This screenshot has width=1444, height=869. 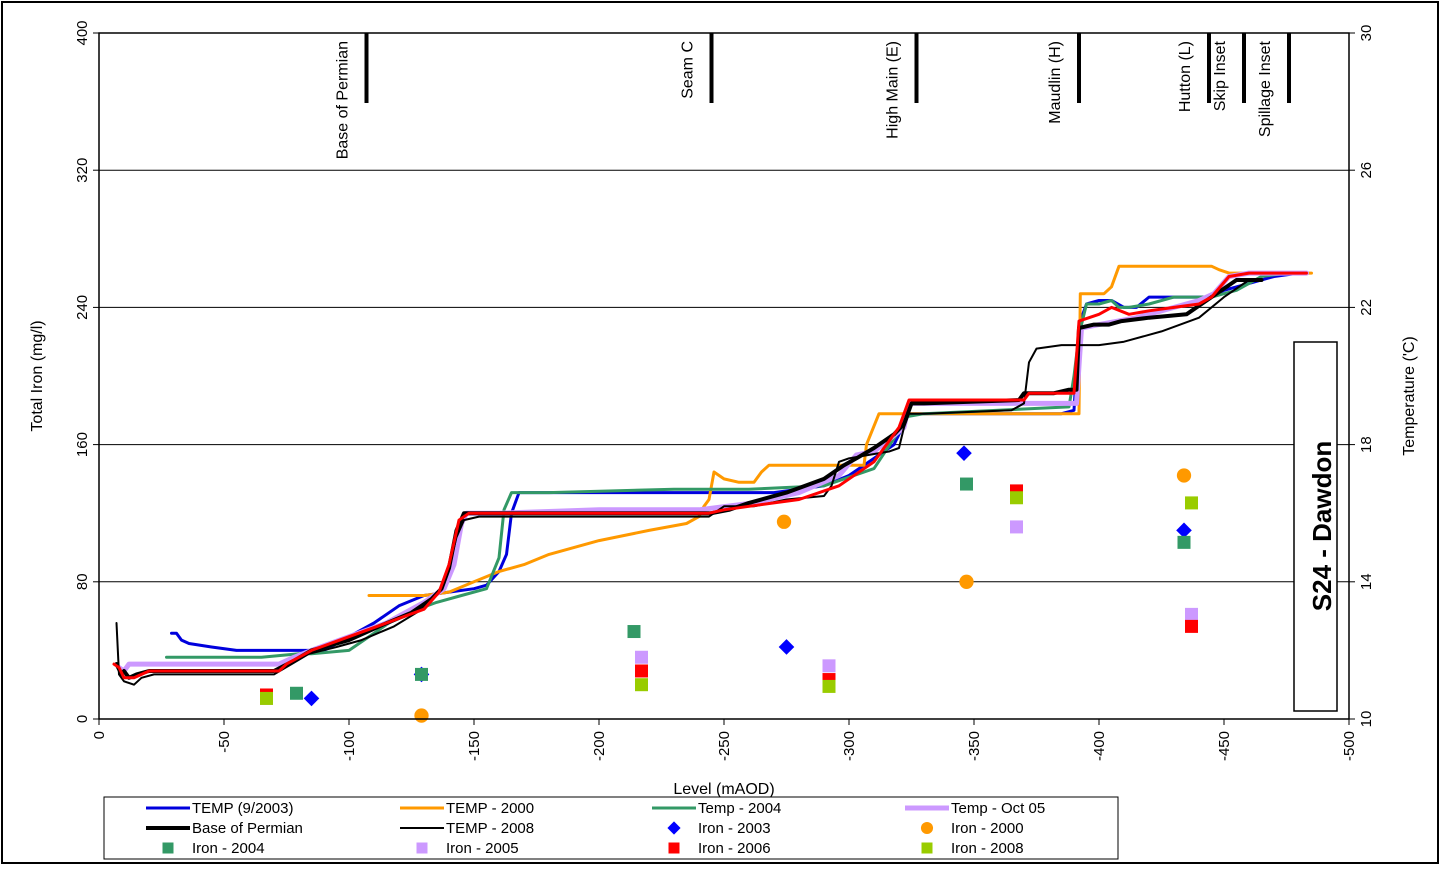 What do you see at coordinates (247, 828) in the screenshot?
I see `legend-label: Base of Permian` at bounding box center [247, 828].